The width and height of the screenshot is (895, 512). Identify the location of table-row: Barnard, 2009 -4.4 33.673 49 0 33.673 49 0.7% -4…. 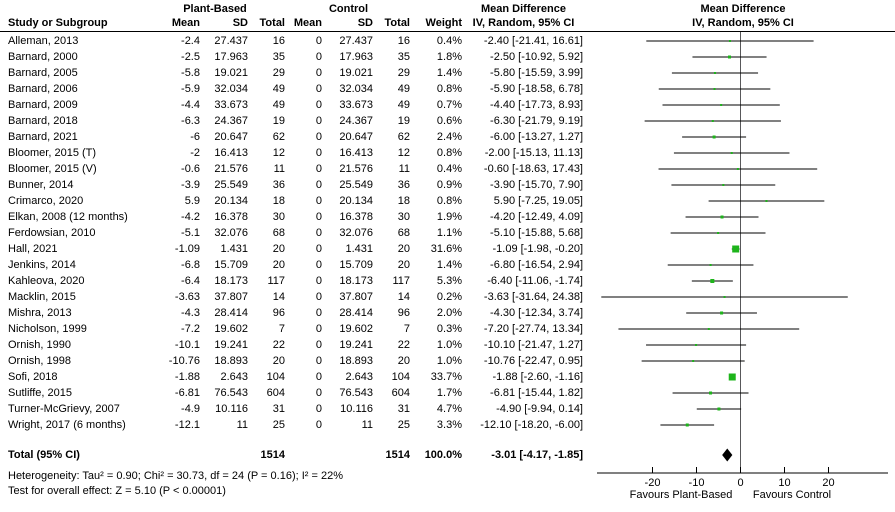
(447, 105).